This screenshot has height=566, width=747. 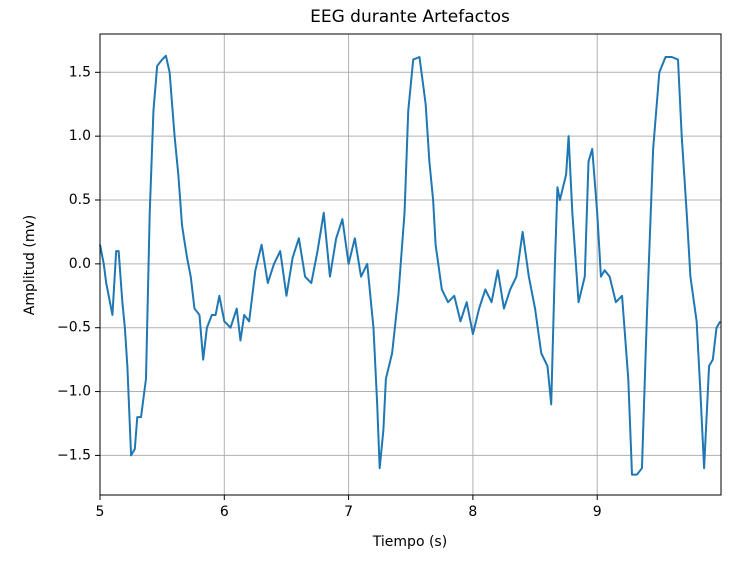 I want to click on x-tick-label: 9, so click(x=597, y=512).